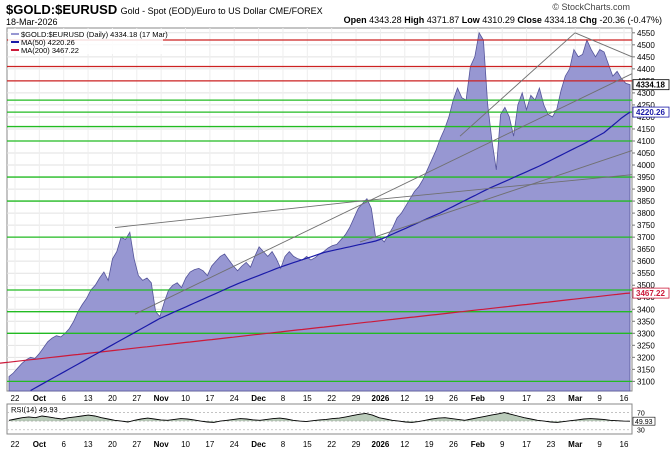 The width and height of the screenshot is (670, 456). Describe the element at coordinates (646, 321) in the screenshot. I see `y-tick-label: 3350` at that location.